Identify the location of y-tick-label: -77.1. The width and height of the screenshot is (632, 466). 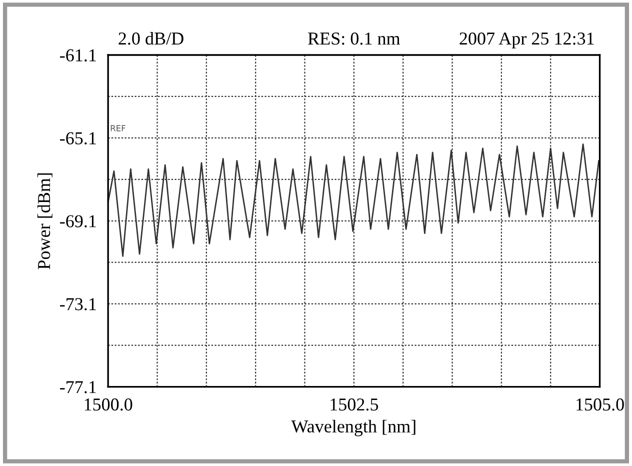
(78, 387).